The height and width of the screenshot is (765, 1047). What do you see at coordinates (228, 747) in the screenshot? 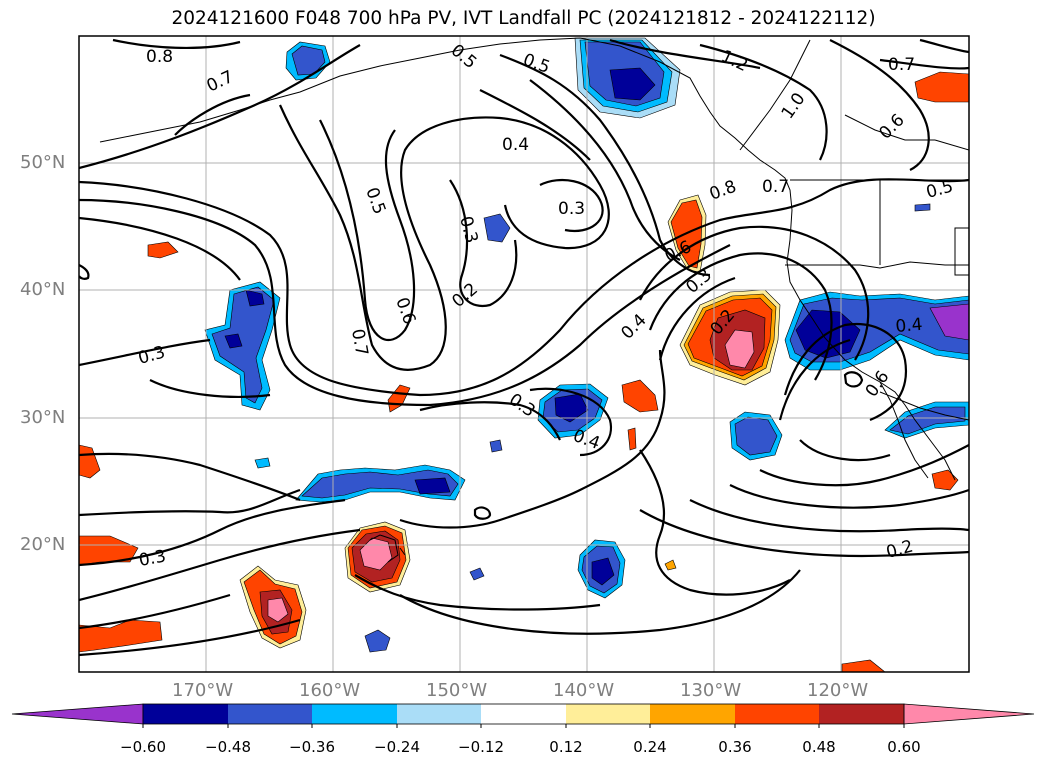
I see `colorbar-tick-label: −0.48` at bounding box center [228, 747].